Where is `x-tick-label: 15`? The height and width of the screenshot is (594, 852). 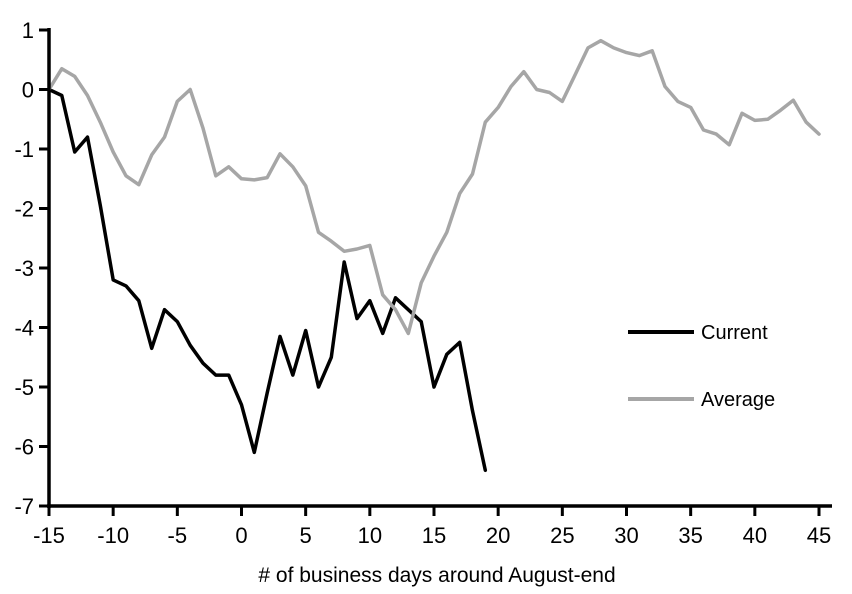 x-tick-label: 15 is located at coordinates (434, 535).